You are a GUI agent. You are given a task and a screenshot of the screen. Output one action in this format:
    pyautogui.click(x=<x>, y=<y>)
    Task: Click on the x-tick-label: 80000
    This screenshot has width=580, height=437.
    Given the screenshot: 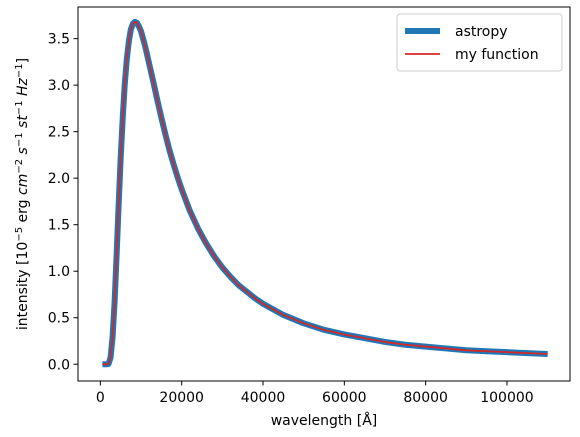 What is the action you would take?
    pyautogui.click(x=425, y=398)
    